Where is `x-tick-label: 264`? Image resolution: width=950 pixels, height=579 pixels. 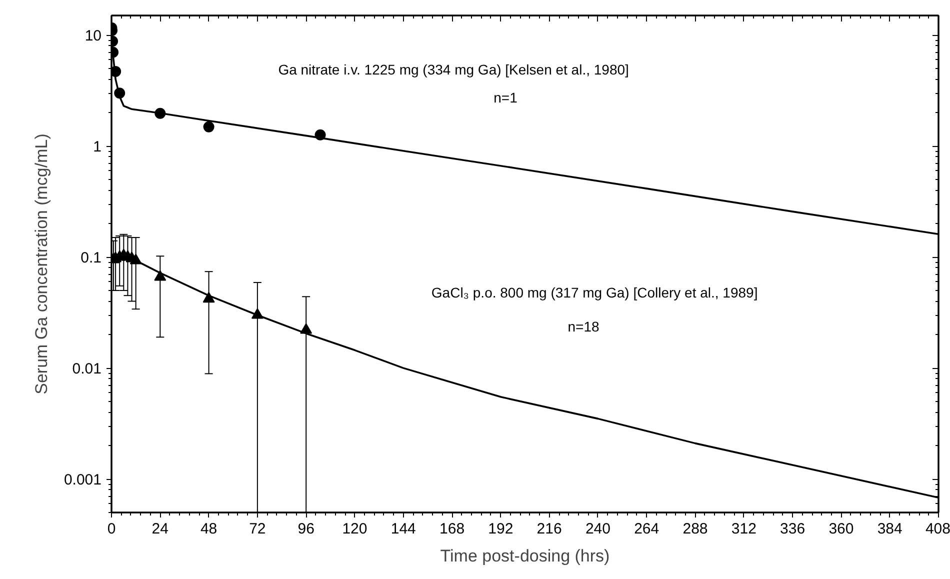
x-tick-label: 264 is located at coordinates (647, 529).